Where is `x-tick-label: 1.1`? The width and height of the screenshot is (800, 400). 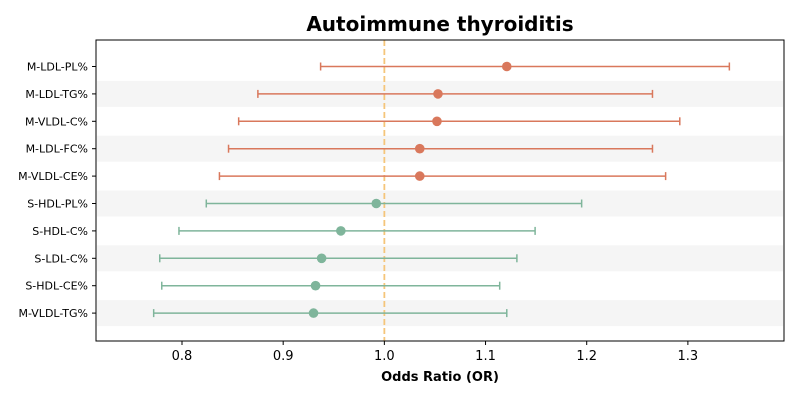 x-tick-label: 1.1 is located at coordinates (485, 356).